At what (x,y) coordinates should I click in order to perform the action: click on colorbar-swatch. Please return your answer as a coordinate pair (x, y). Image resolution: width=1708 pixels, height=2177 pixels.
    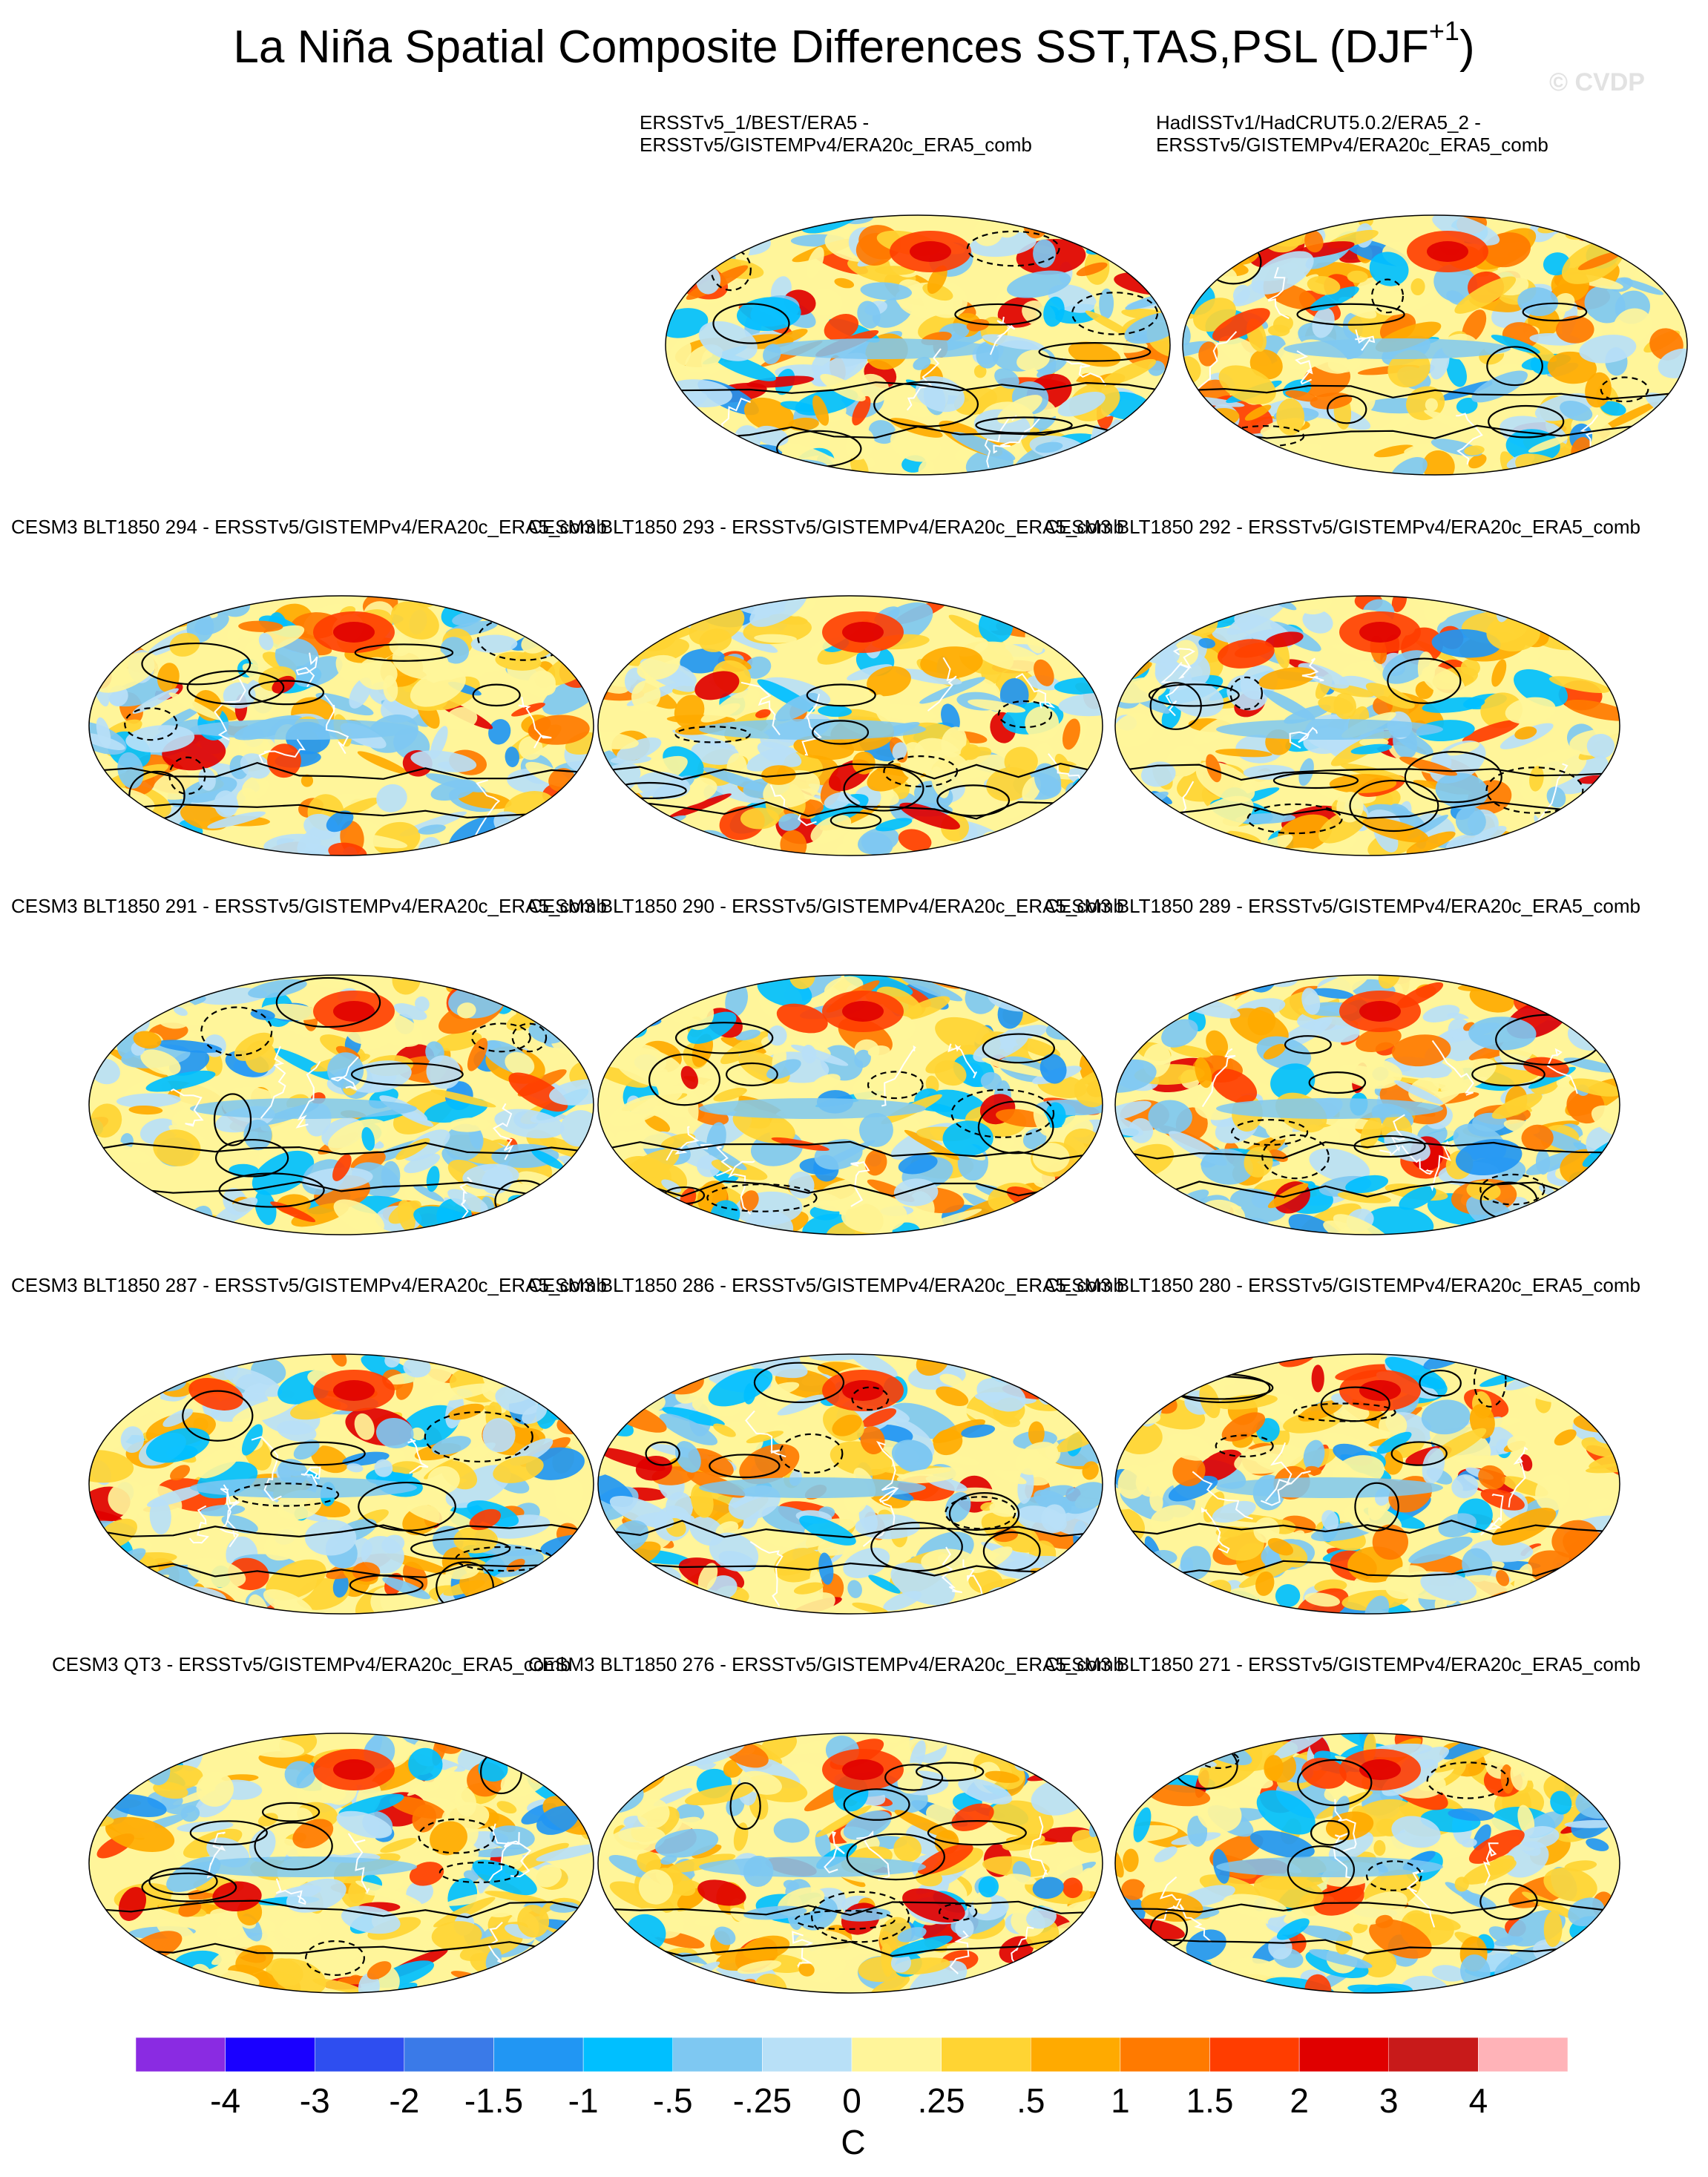
    Looking at the image, I should click on (1343, 2054).